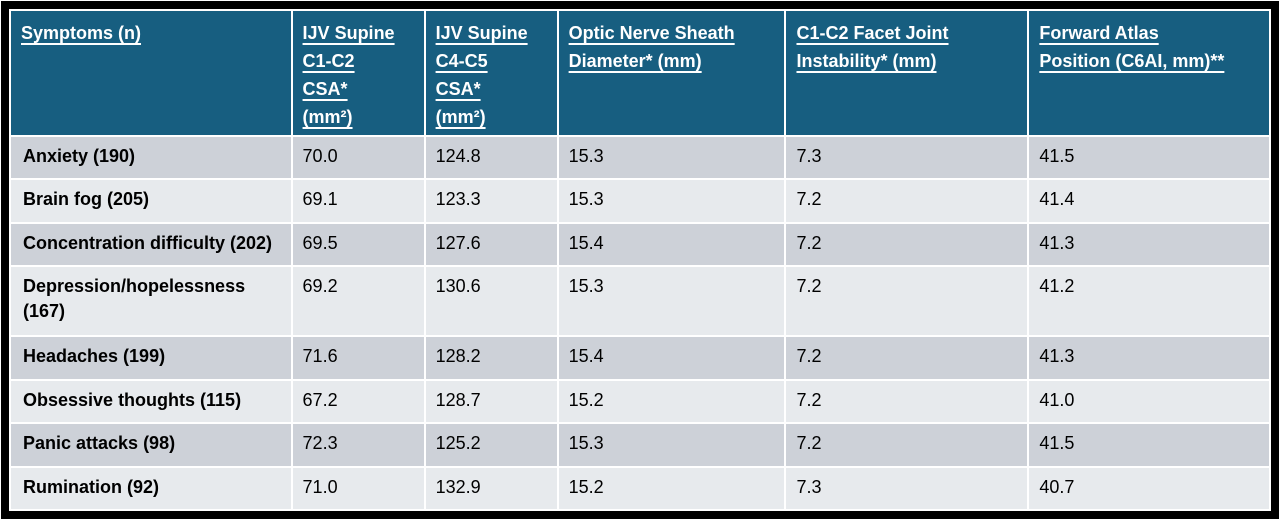 Image resolution: width=1280 pixels, height=520 pixels. I want to click on header-line: C1-C2, so click(328, 61).